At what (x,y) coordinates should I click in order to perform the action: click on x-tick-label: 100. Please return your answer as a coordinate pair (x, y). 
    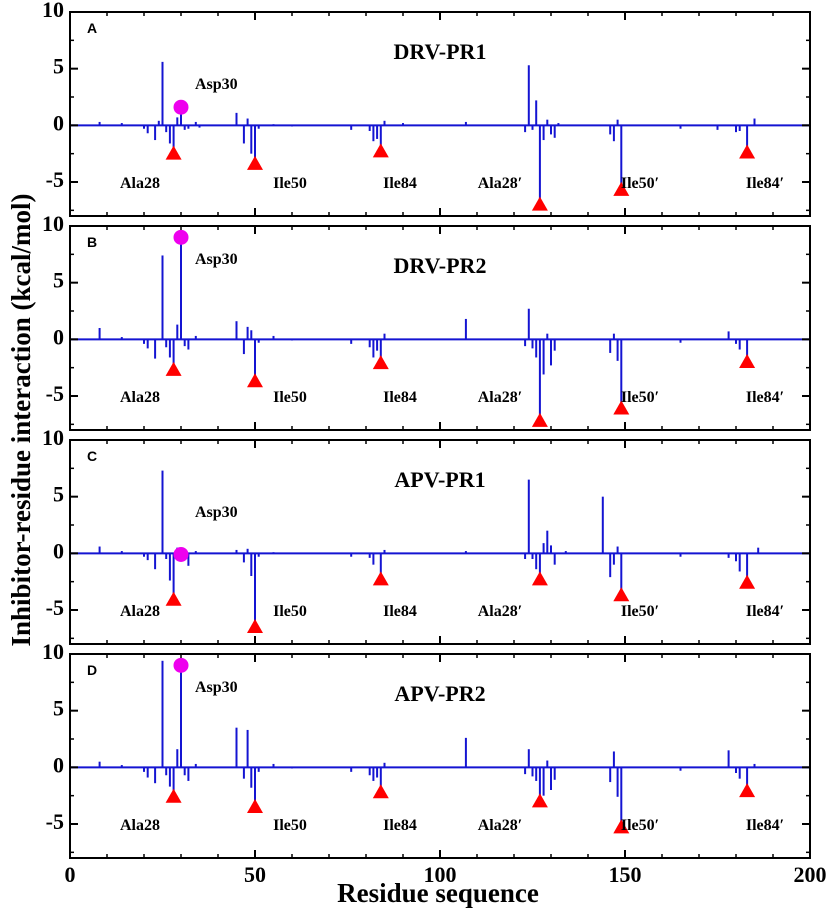
    Looking at the image, I should click on (440, 874).